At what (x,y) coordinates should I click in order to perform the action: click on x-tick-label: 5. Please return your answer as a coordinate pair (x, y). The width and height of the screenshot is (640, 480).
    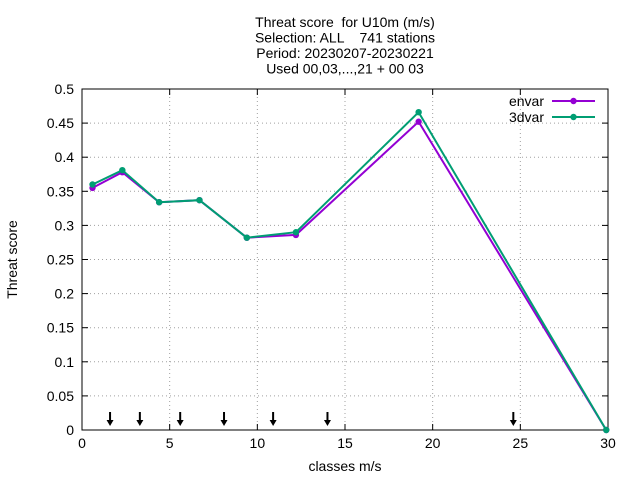
    Looking at the image, I should click on (170, 443).